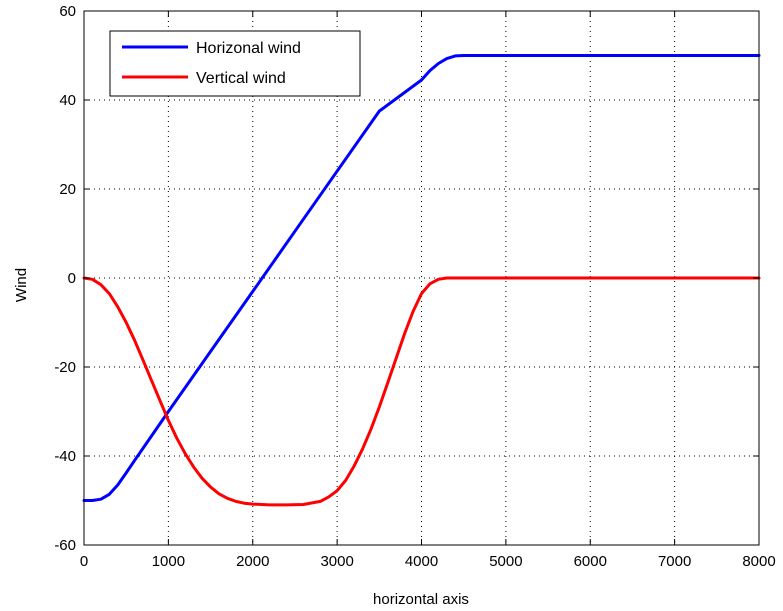 This screenshot has height=611, width=783. I want to click on x-tick-label: 7000, so click(674, 561).